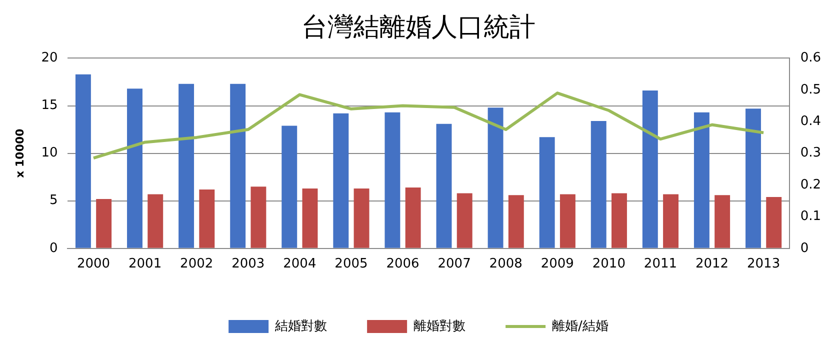 The image size is (837, 348). What do you see at coordinates (351, 264) in the screenshot?
I see `x-tick-label: 2005` at bounding box center [351, 264].